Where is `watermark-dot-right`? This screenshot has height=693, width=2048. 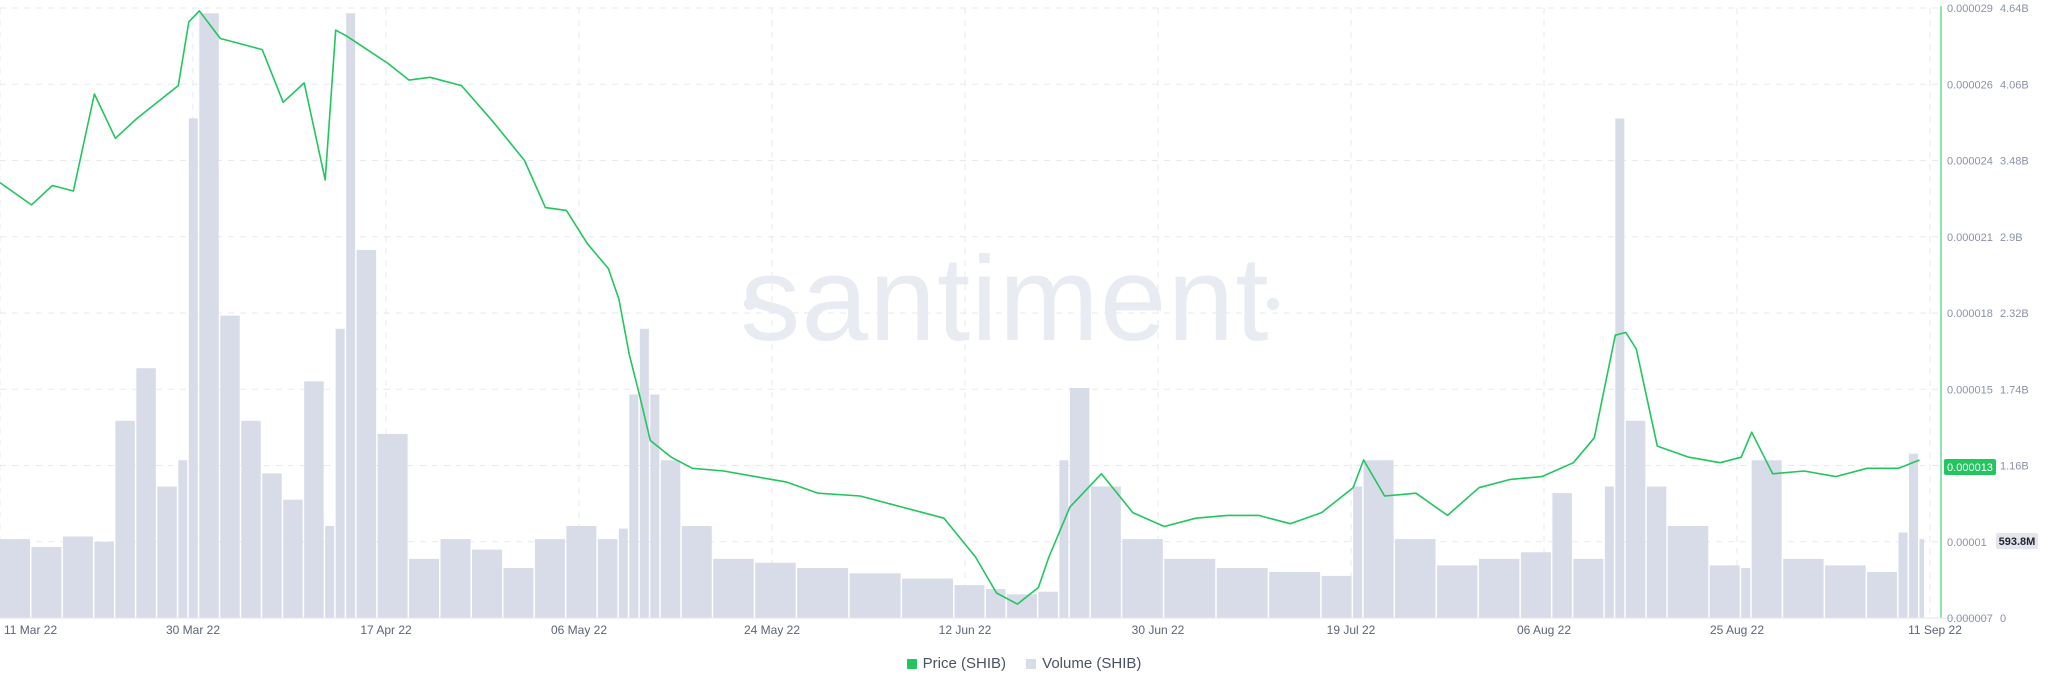 watermark-dot-right is located at coordinates (1273, 304).